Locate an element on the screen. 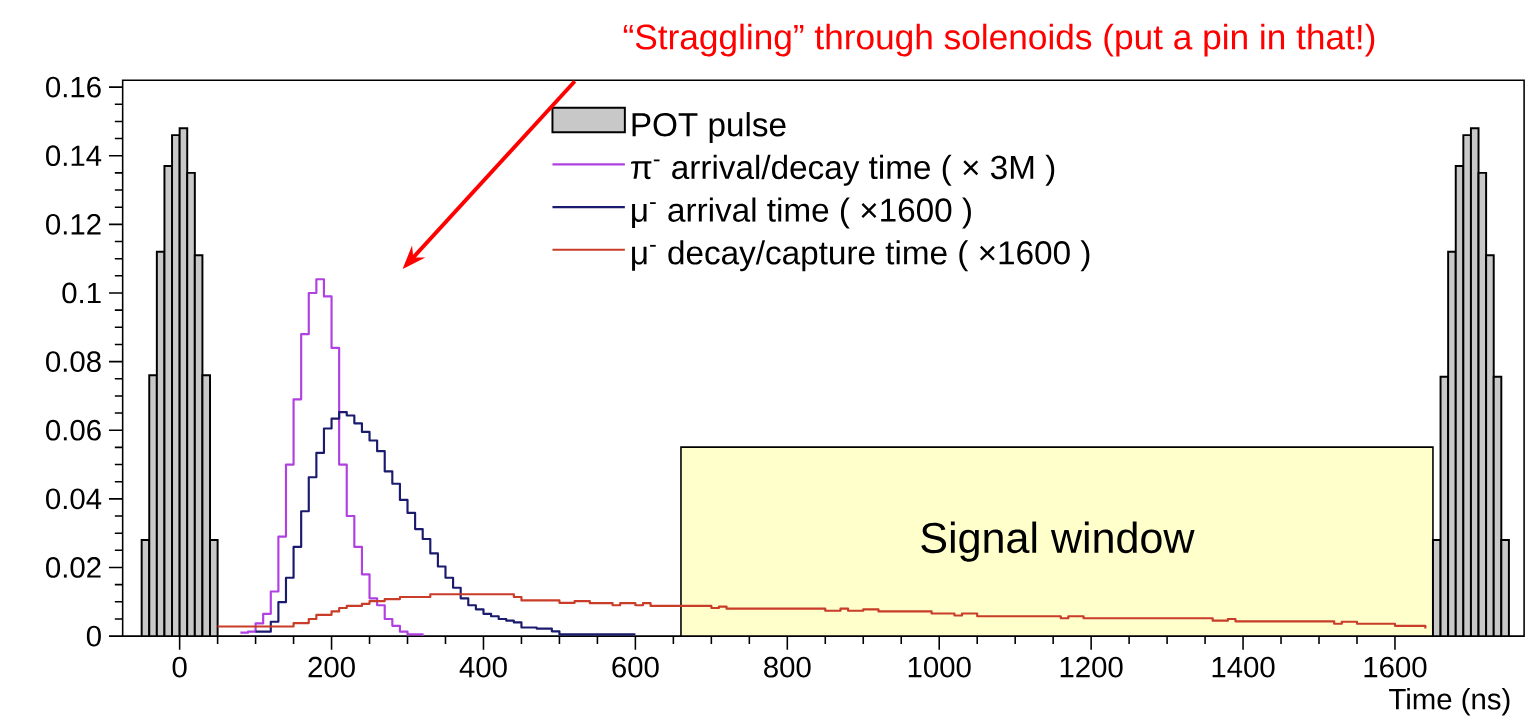 The image size is (1528, 722). legend-label: π$^{-}$ arrival/decay time ( × 3M ) is located at coordinates (843, 170).